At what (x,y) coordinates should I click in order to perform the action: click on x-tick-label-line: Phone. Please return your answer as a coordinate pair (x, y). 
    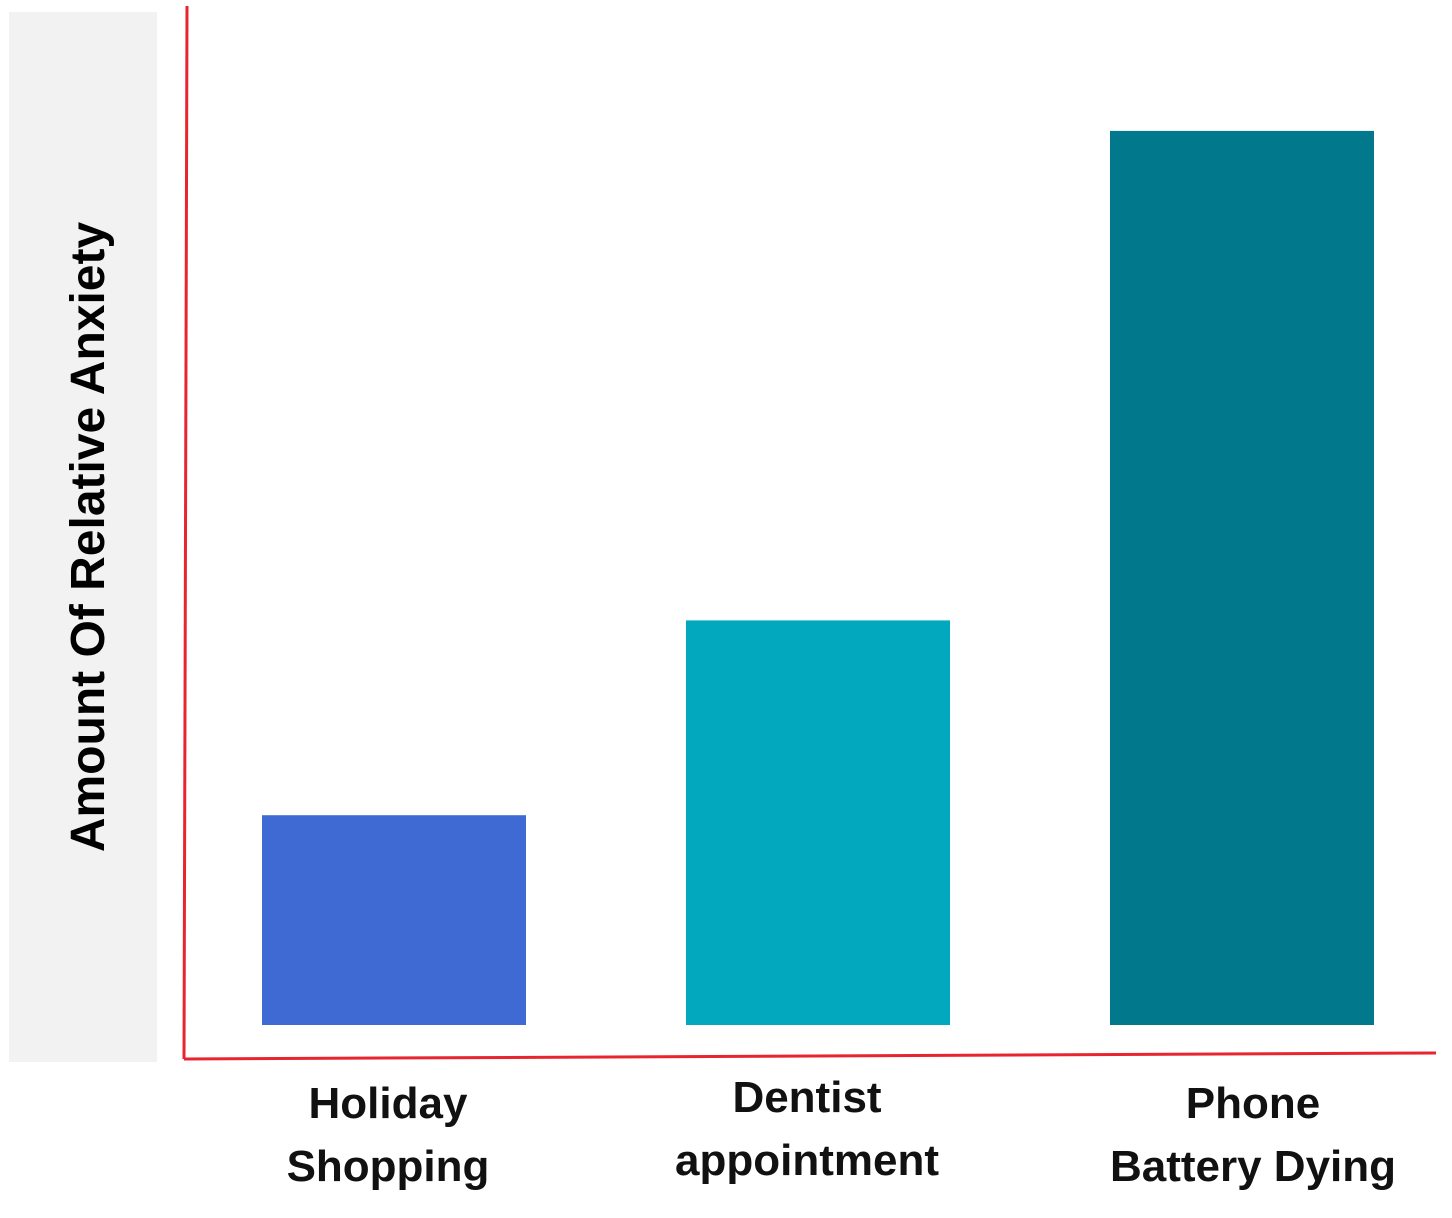
    Looking at the image, I should click on (1253, 1103).